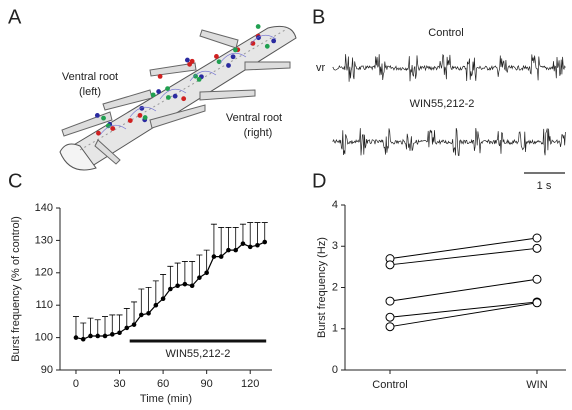  What do you see at coordinates (76, 384) in the screenshot?
I see `x-tick-label: 0` at bounding box center [76, 384].